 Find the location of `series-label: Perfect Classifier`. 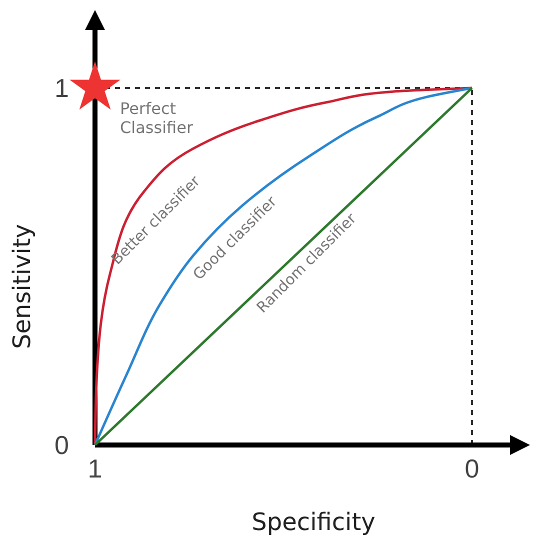

series-label: Perfect Classifier is located at coordinates (157, 118).